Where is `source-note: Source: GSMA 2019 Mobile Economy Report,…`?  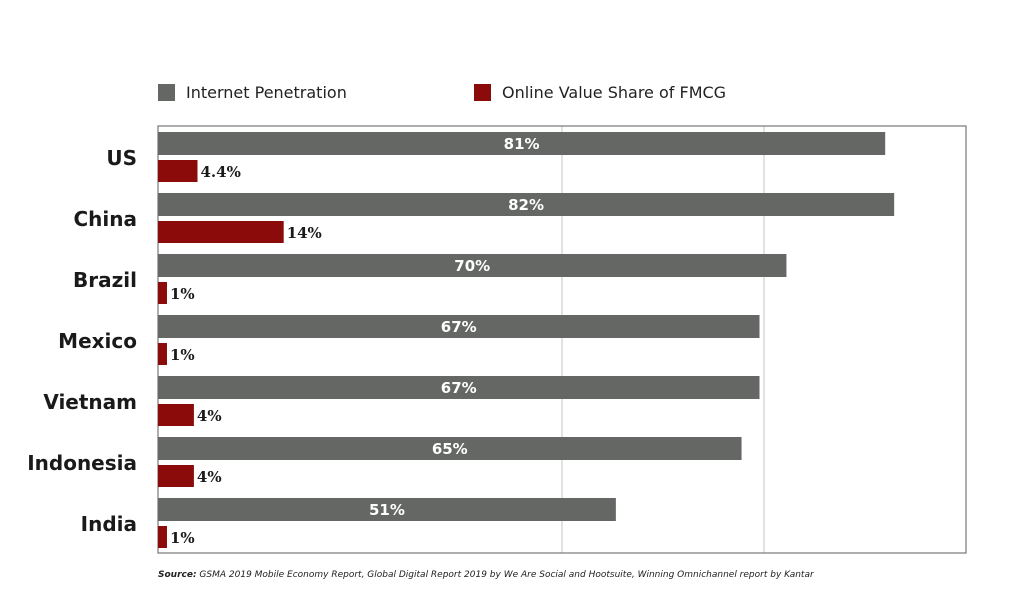
source-note: Source: GSMA 2019 Mobile Economy Report,… is located at coordinates (486, 575).